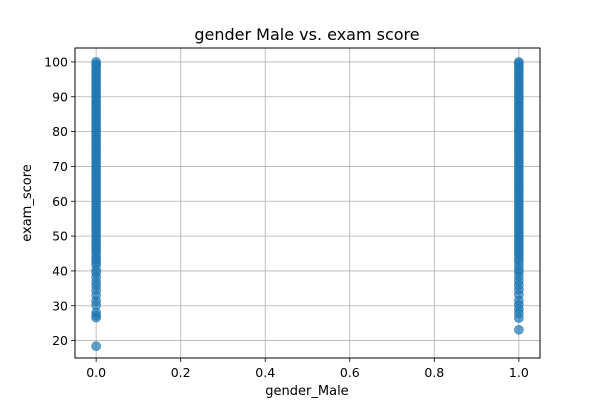 The height and width of the screenshot is (400, 600). What do you see at coordinates (306, 391) in the screenshot?
I see `x-axis-label: gender_Male` at bounding box center [306, 391].